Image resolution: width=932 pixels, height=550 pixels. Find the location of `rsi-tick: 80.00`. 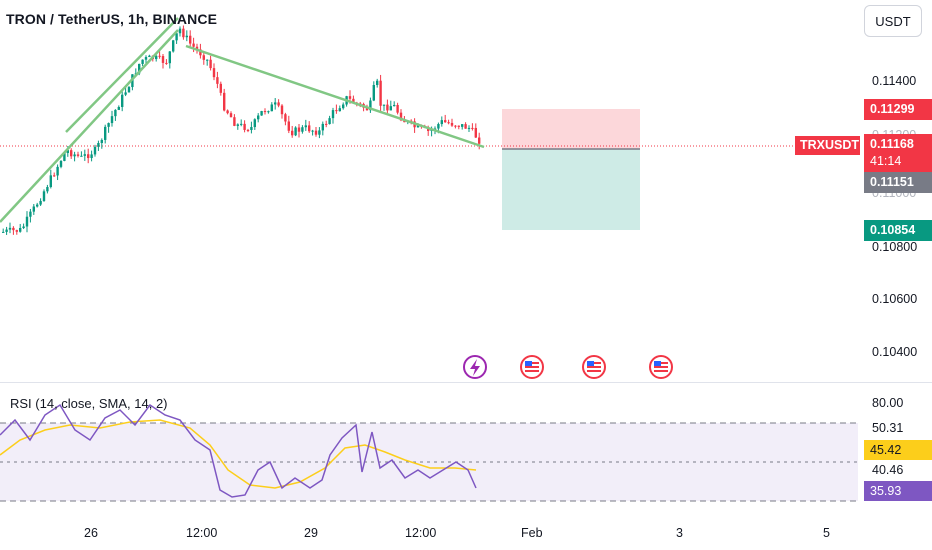

rsi-tick: 80.00 is located at coordinates (888, 403).